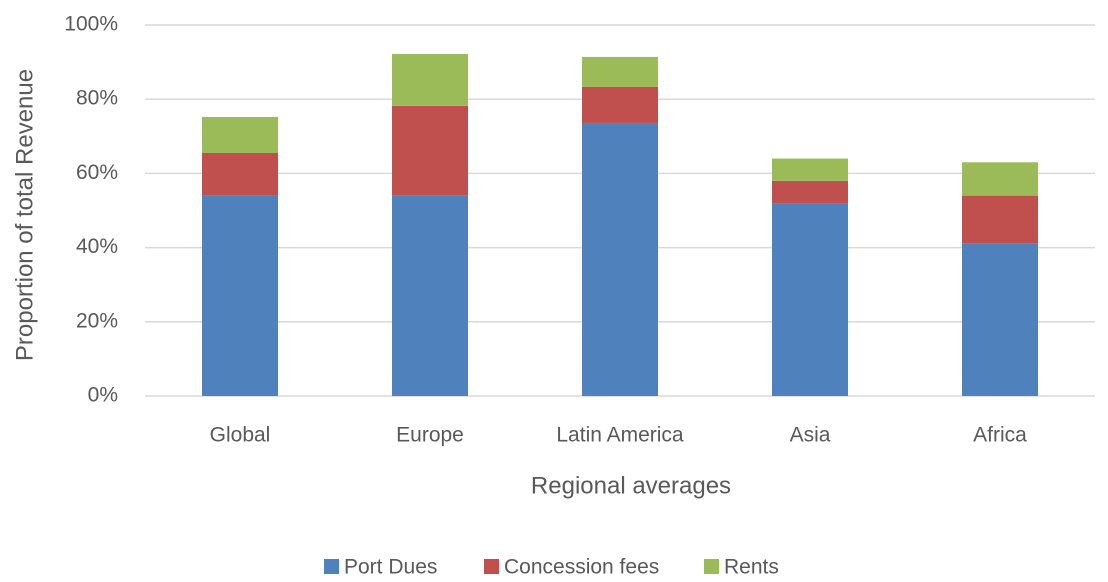  I want to click on x-tick-label: Africa, so click(1000, 435).